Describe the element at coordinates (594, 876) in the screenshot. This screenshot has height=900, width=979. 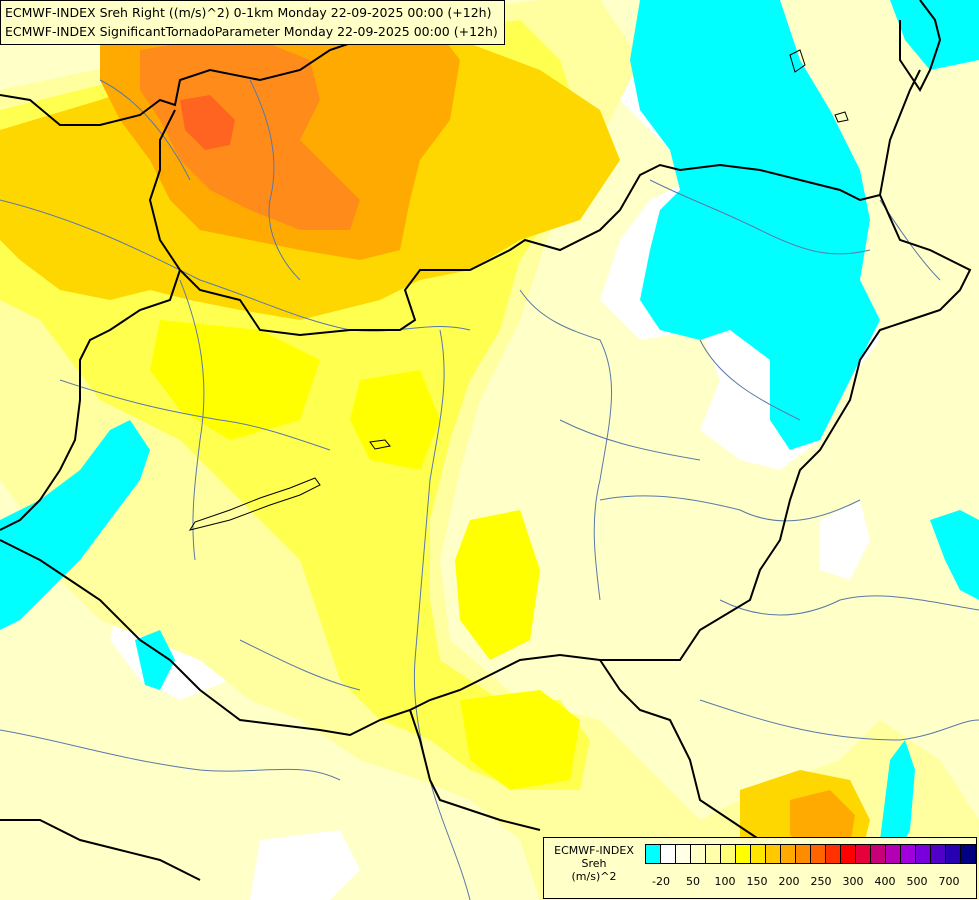
I see `legend-label-line-3: (m/s)^2` at that location.